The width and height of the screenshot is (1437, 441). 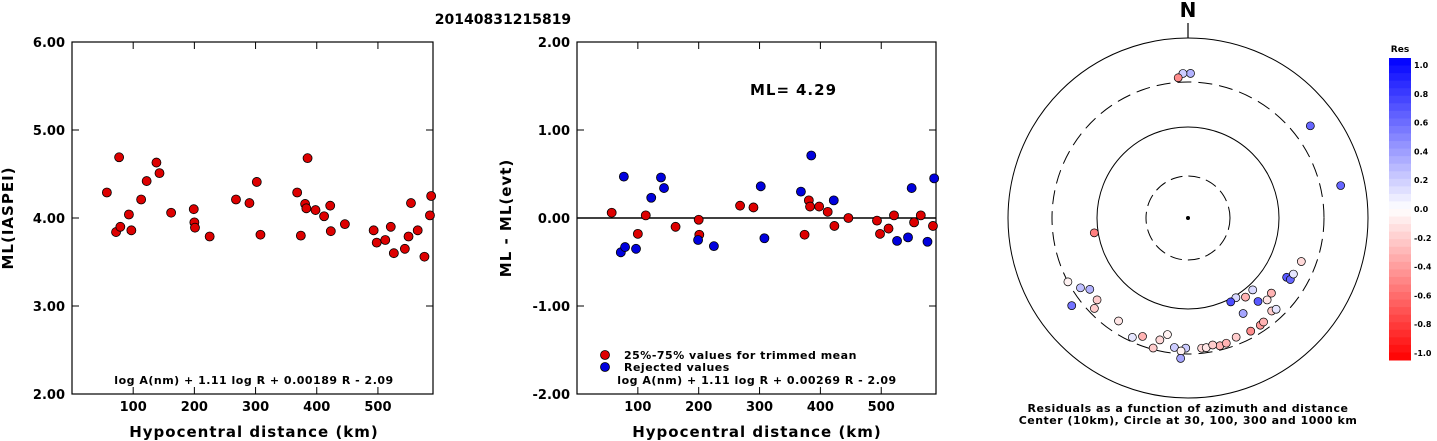 I want to click on colorbar-title: Res, so click(x=1400, y=50).